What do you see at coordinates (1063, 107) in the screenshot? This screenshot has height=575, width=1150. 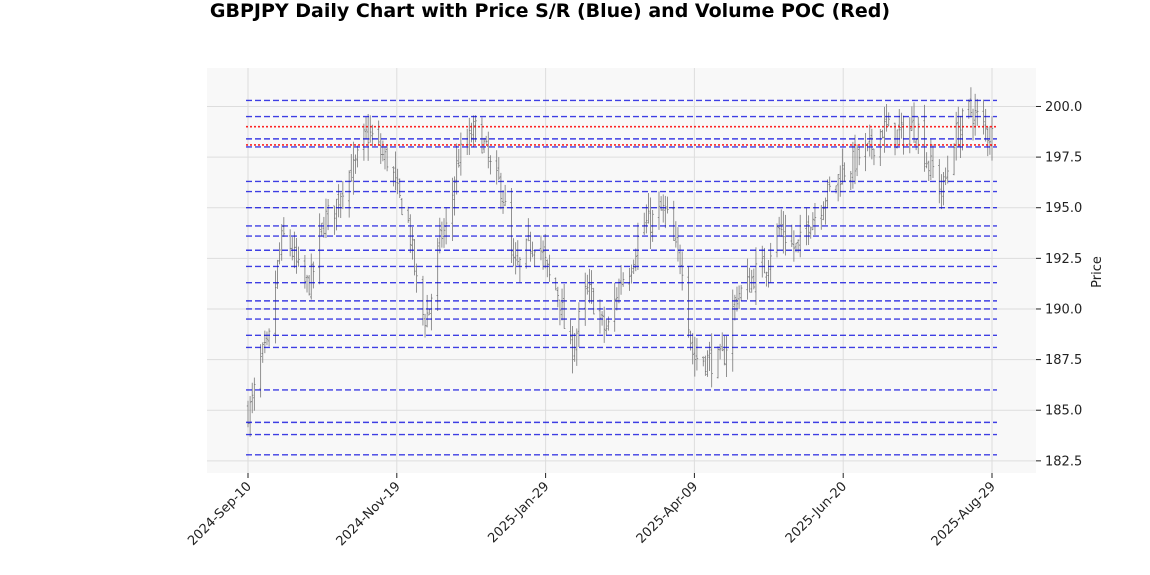 I see `y-tick-label: 200.0` at bounding box center [1063, 107].